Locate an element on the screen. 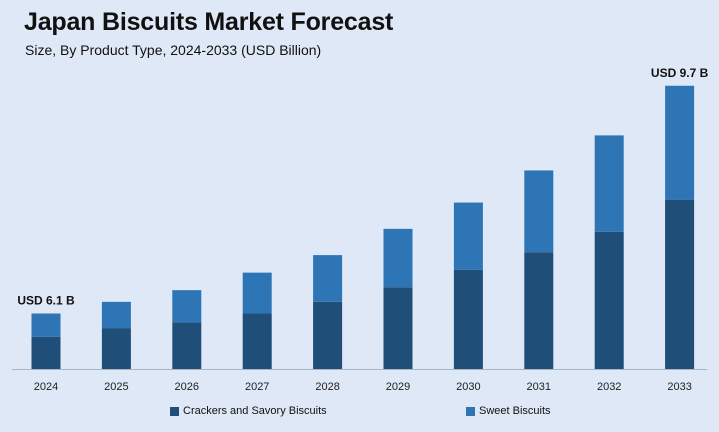 This screenshot has height=432, width=719. bar-sweet-2025 is located at coordinates (116, 315).